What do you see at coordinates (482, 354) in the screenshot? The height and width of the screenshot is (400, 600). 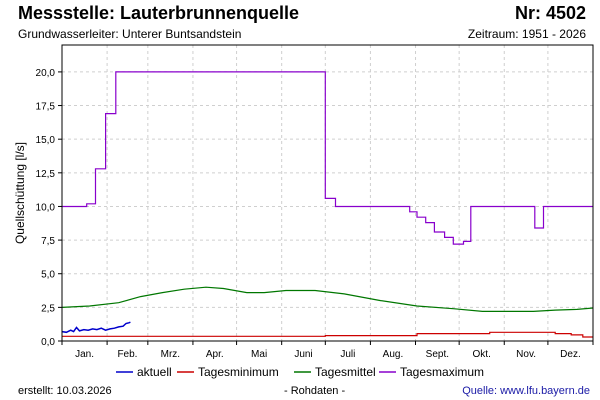 I see `x-tick-label: Okt.` at bounding box center [482, 354].